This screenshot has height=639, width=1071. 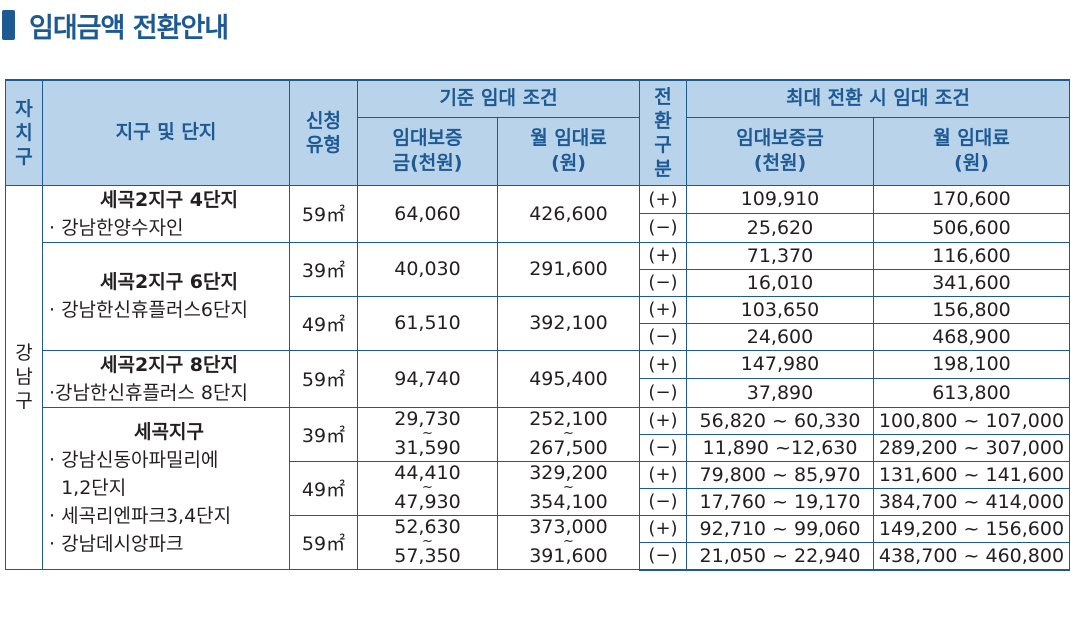 I want to click on max-rent-cell: 156,800, so click(x=971, y=309).